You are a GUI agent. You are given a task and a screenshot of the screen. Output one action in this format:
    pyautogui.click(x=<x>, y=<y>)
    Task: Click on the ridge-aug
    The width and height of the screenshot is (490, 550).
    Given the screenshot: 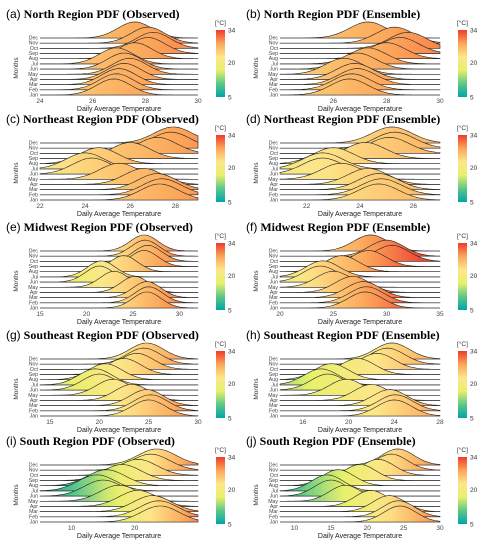 What is the action you would take?
    pyautogui.click(x=119, y=264)
    